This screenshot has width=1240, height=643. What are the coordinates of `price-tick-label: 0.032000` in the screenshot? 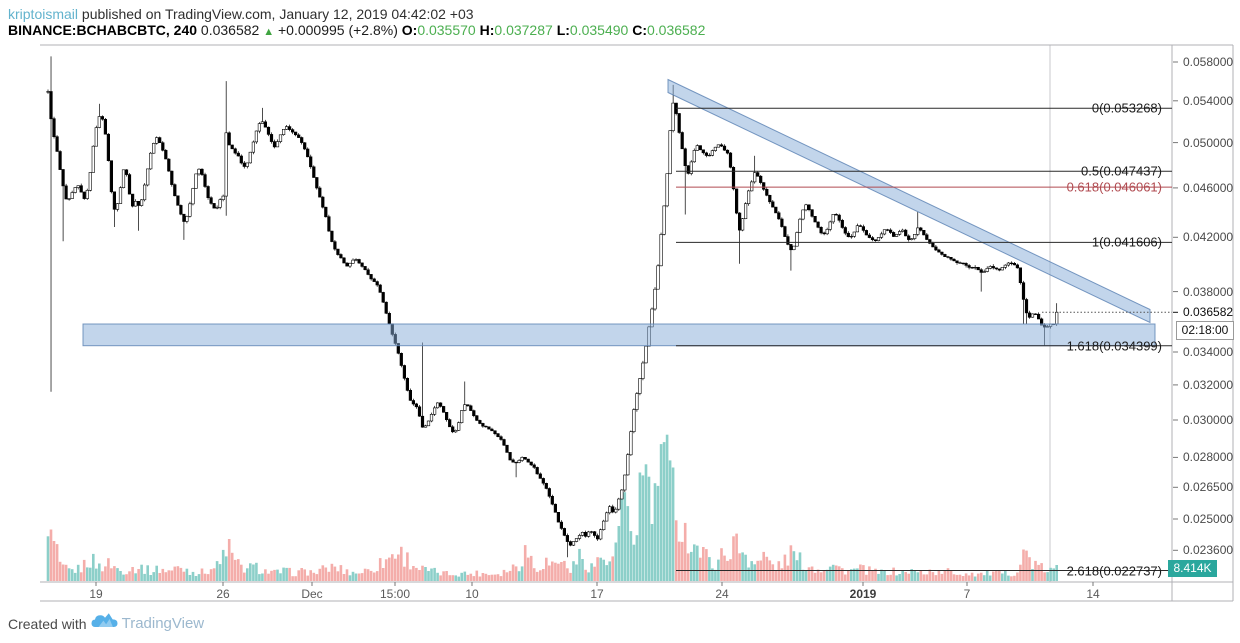 It's located at (1208, 384).